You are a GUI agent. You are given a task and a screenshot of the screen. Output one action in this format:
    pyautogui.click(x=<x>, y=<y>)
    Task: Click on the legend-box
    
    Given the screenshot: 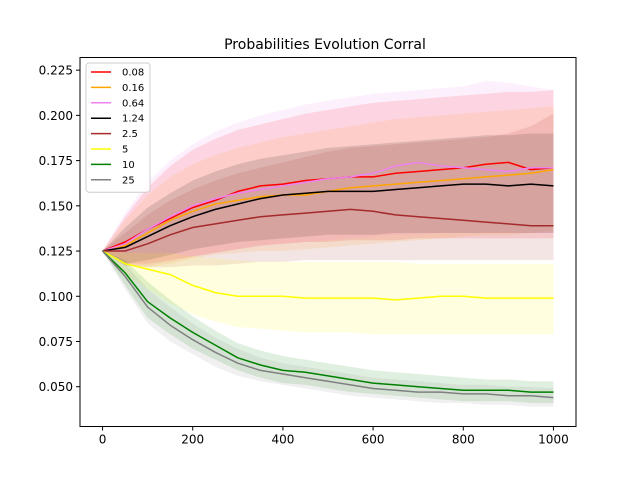 What is the action you would take?
    pyautogui.click(x=118, y=127)
    